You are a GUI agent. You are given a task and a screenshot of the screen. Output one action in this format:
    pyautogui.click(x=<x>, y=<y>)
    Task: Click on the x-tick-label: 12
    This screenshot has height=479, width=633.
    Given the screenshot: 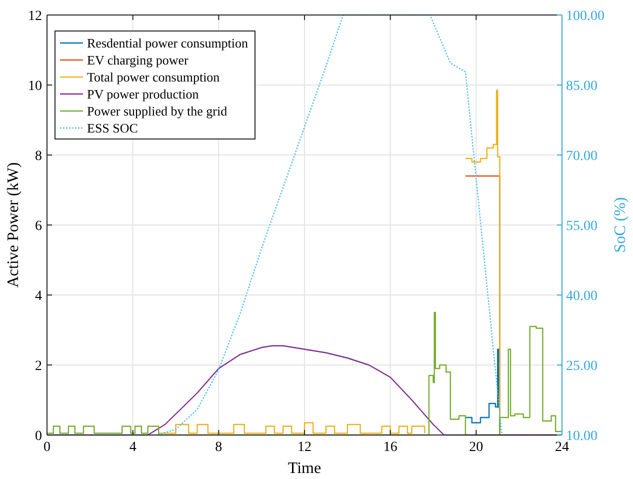 What is the action you would take?
    pyautogui.click(x=305, y=447)
    